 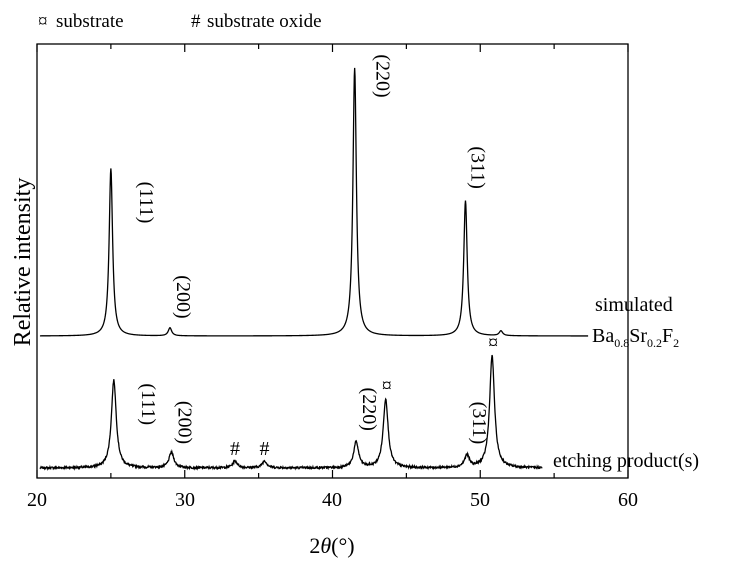 I want to click on series-line-etching, so click(x=291, y=413).